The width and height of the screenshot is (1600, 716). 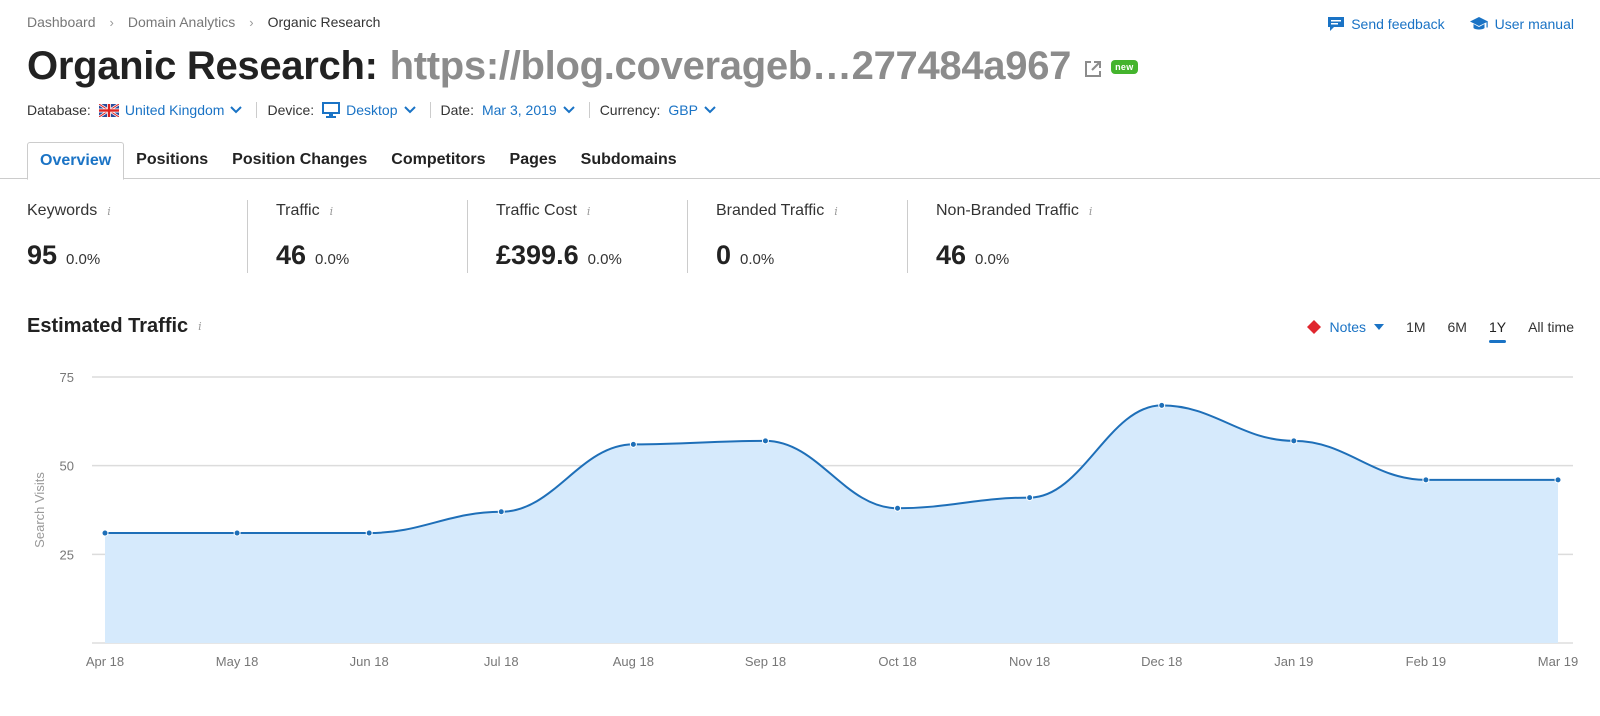 I want to click on metric-keywords: Keywords i 95 0.0%, so click(x=137, y=236).